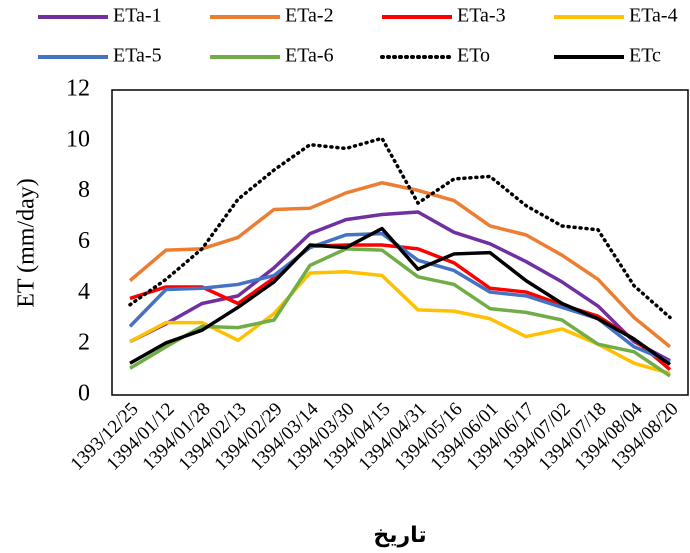 Image resolution: width=690 pixels, height=553 pixels. I want to click on y-tick-label: 2, so click(84, 343).